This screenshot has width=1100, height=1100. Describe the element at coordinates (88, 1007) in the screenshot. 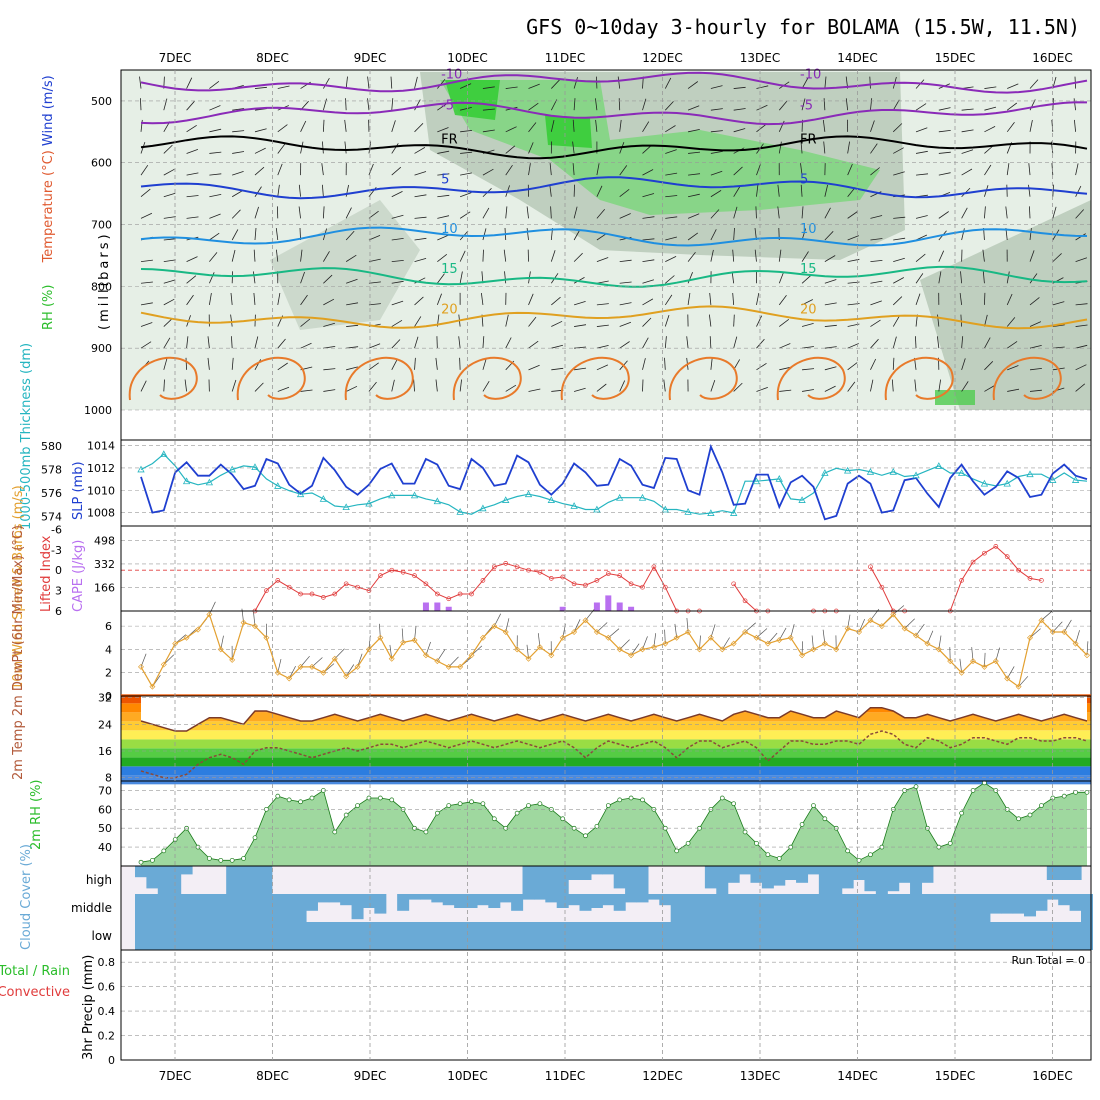

I see `precip-unit-label: 3hr Precip (mm)` at that location.